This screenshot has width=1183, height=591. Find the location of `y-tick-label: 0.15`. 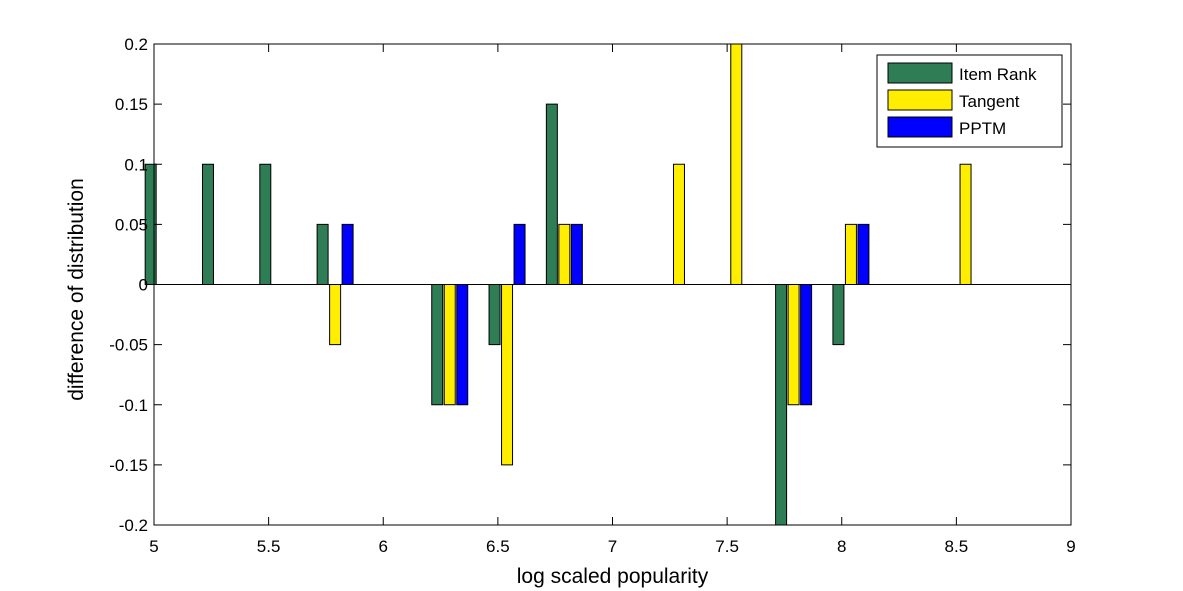

y-tick-label: 0.15 is located at coordinates (131, 104).